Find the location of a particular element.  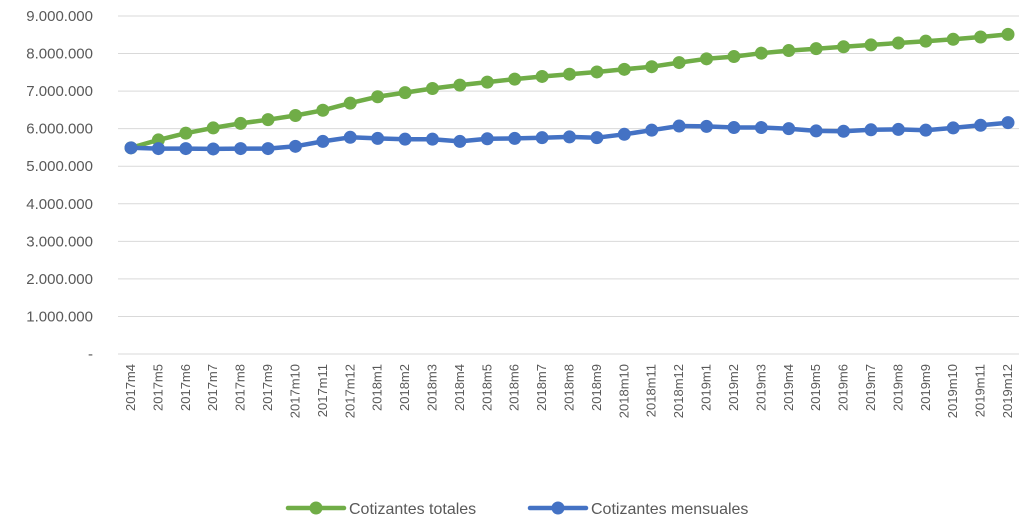

x-tick-label: 2018m12 is located at coordinates (678, 391).